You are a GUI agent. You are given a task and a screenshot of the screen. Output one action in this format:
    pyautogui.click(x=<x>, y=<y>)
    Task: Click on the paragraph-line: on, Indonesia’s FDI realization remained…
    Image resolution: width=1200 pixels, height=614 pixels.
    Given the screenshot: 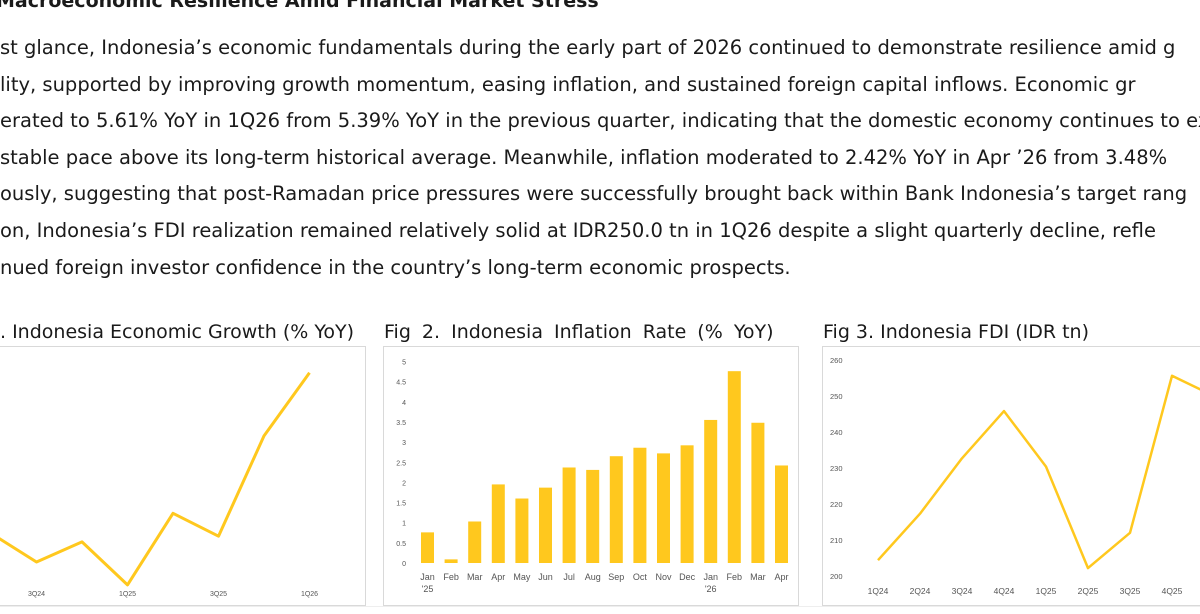 What is the action you would take?
    pyautogui.click(x=578, y=230)
    